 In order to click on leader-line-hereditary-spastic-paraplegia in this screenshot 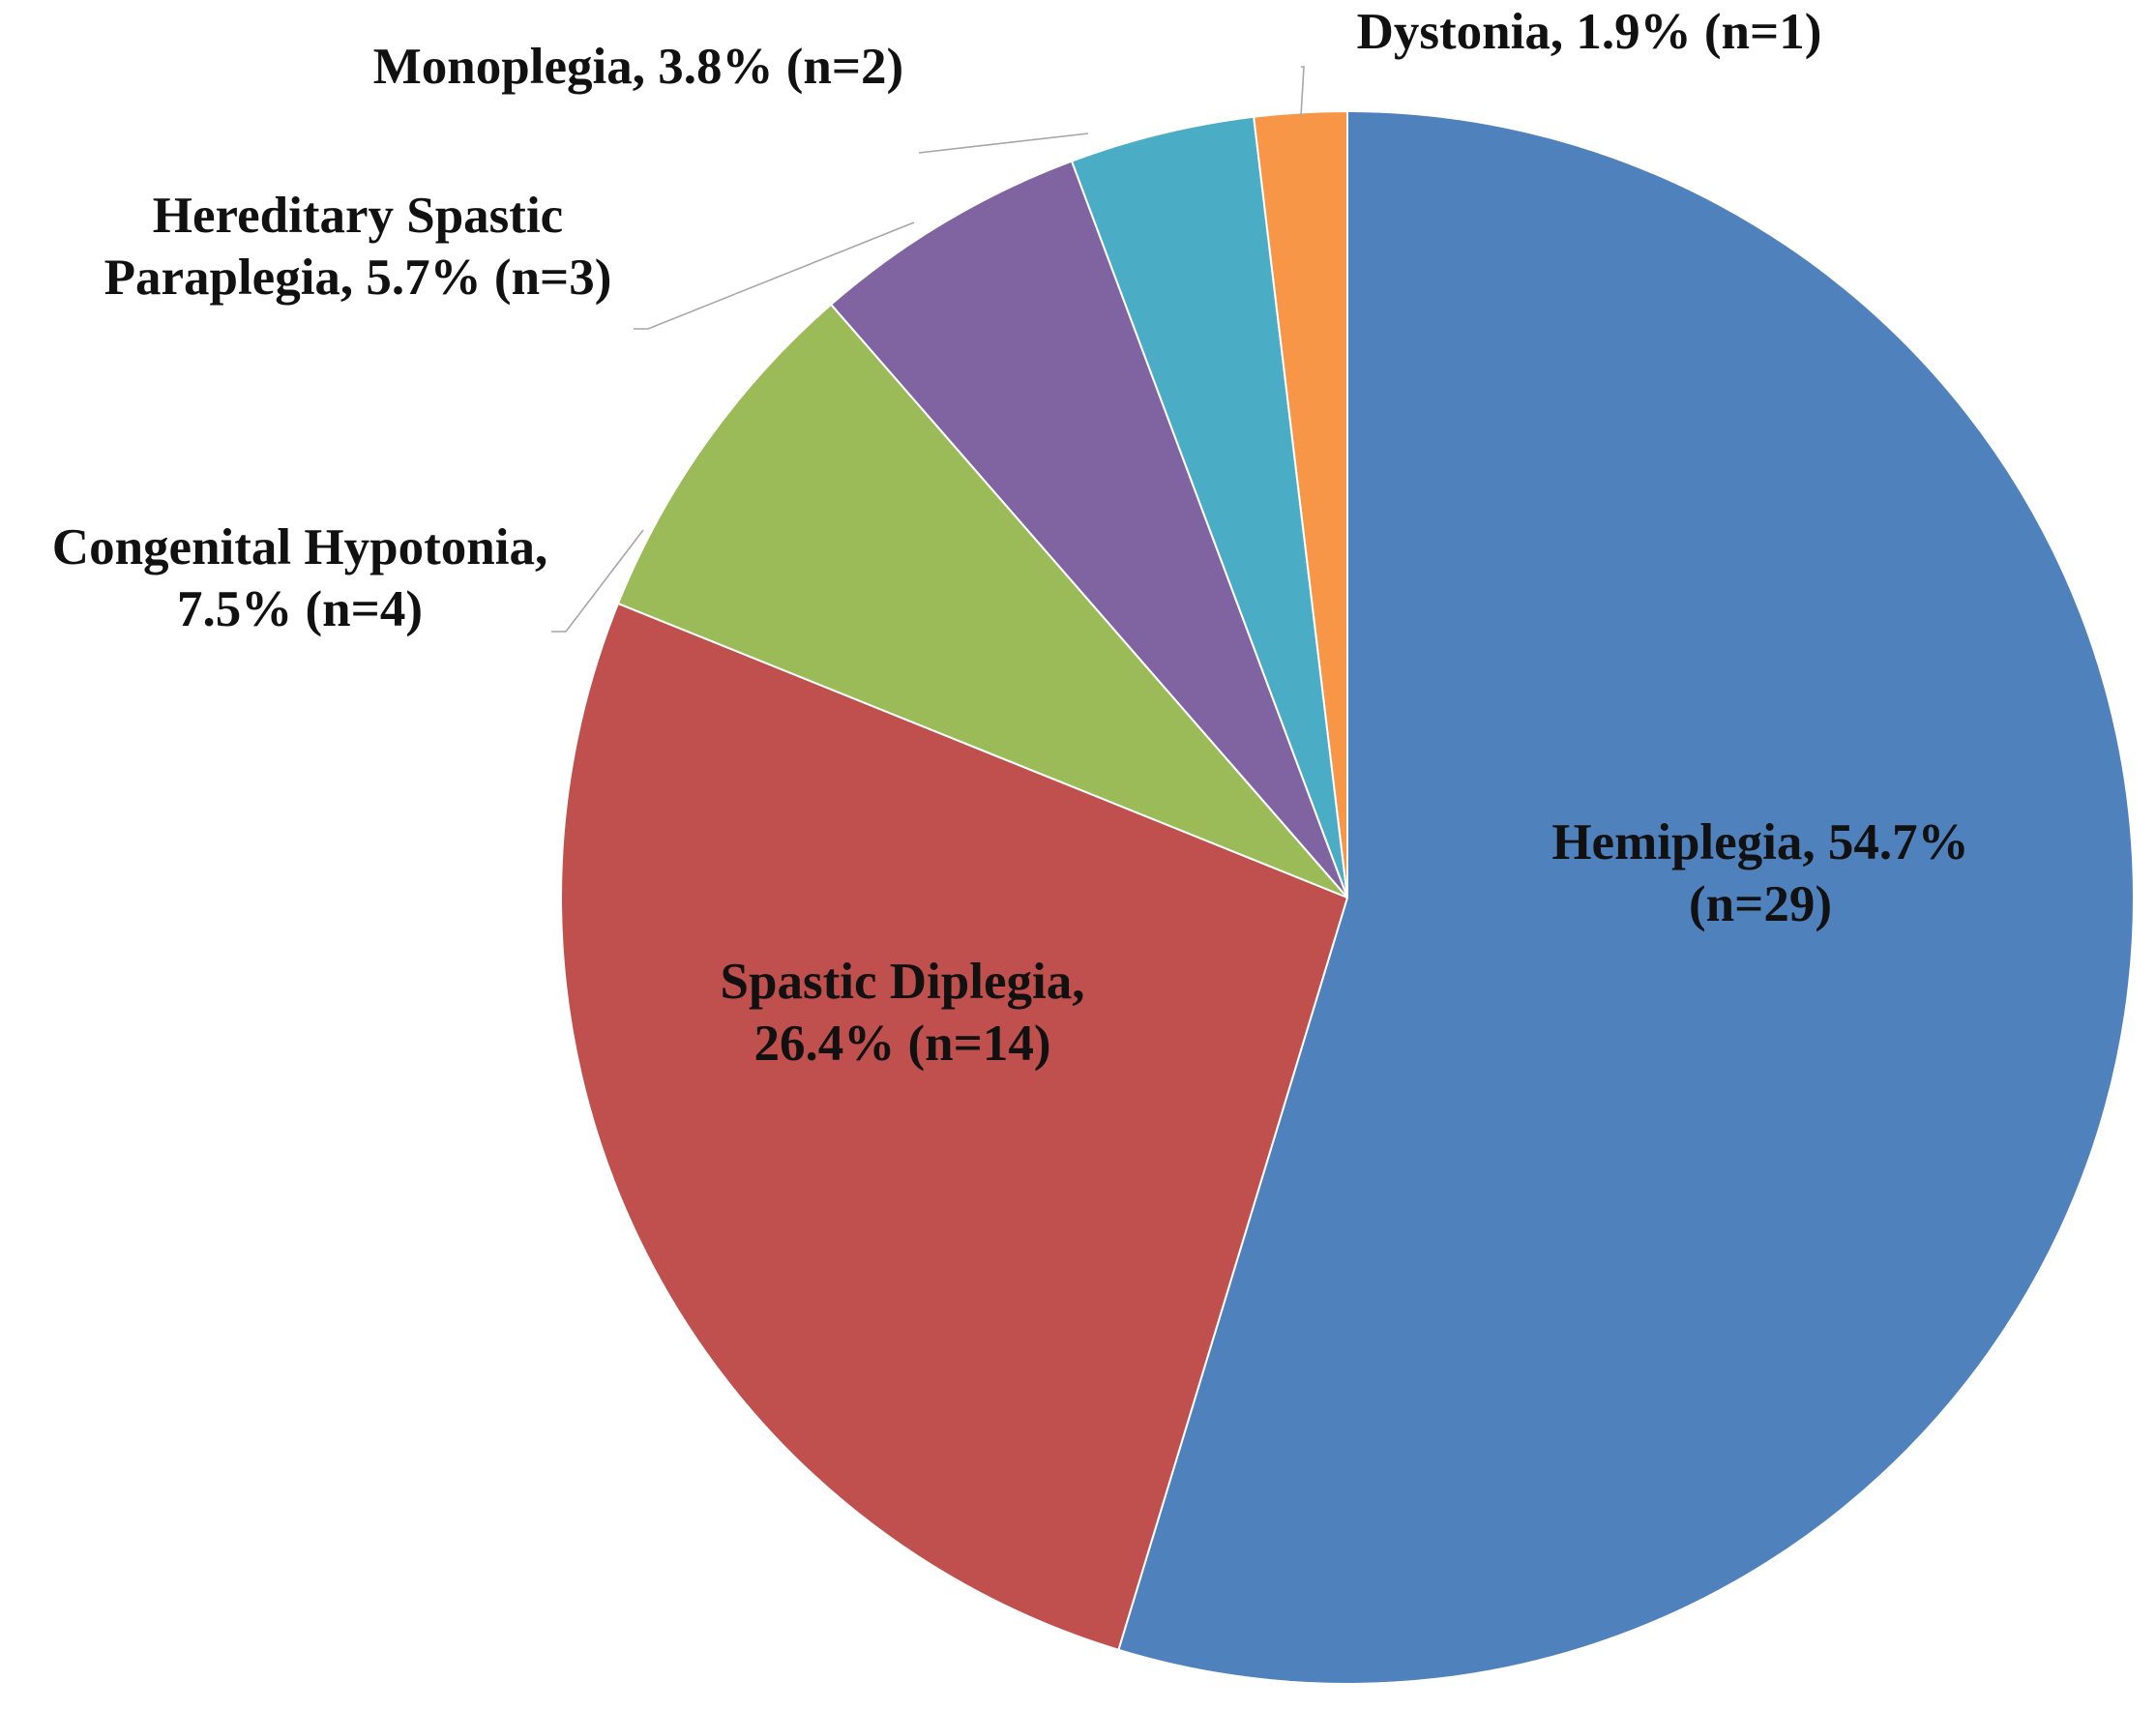, I will do `click(774, 275)`.